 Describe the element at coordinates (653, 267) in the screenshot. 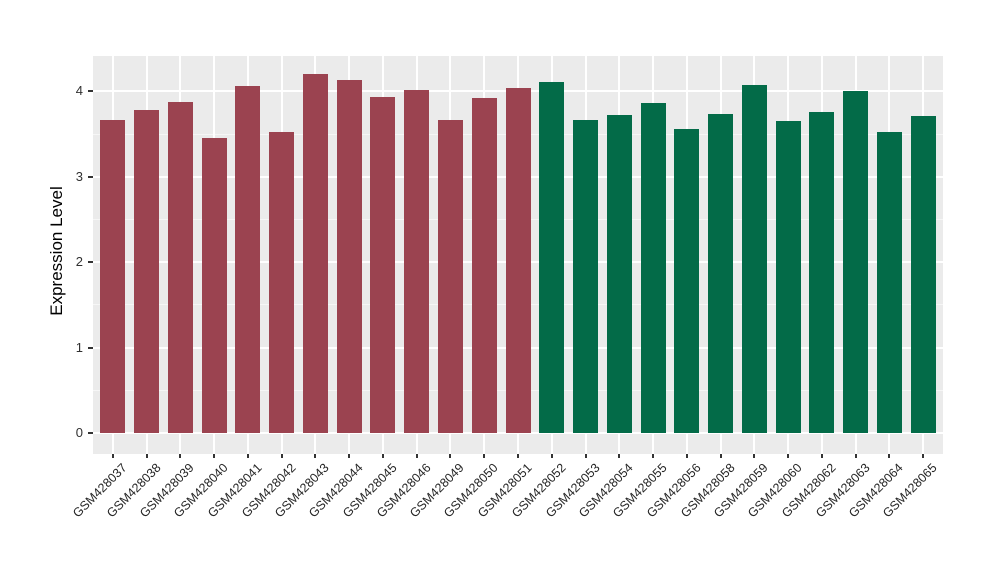

I see `bar-GSM428055` at that location.